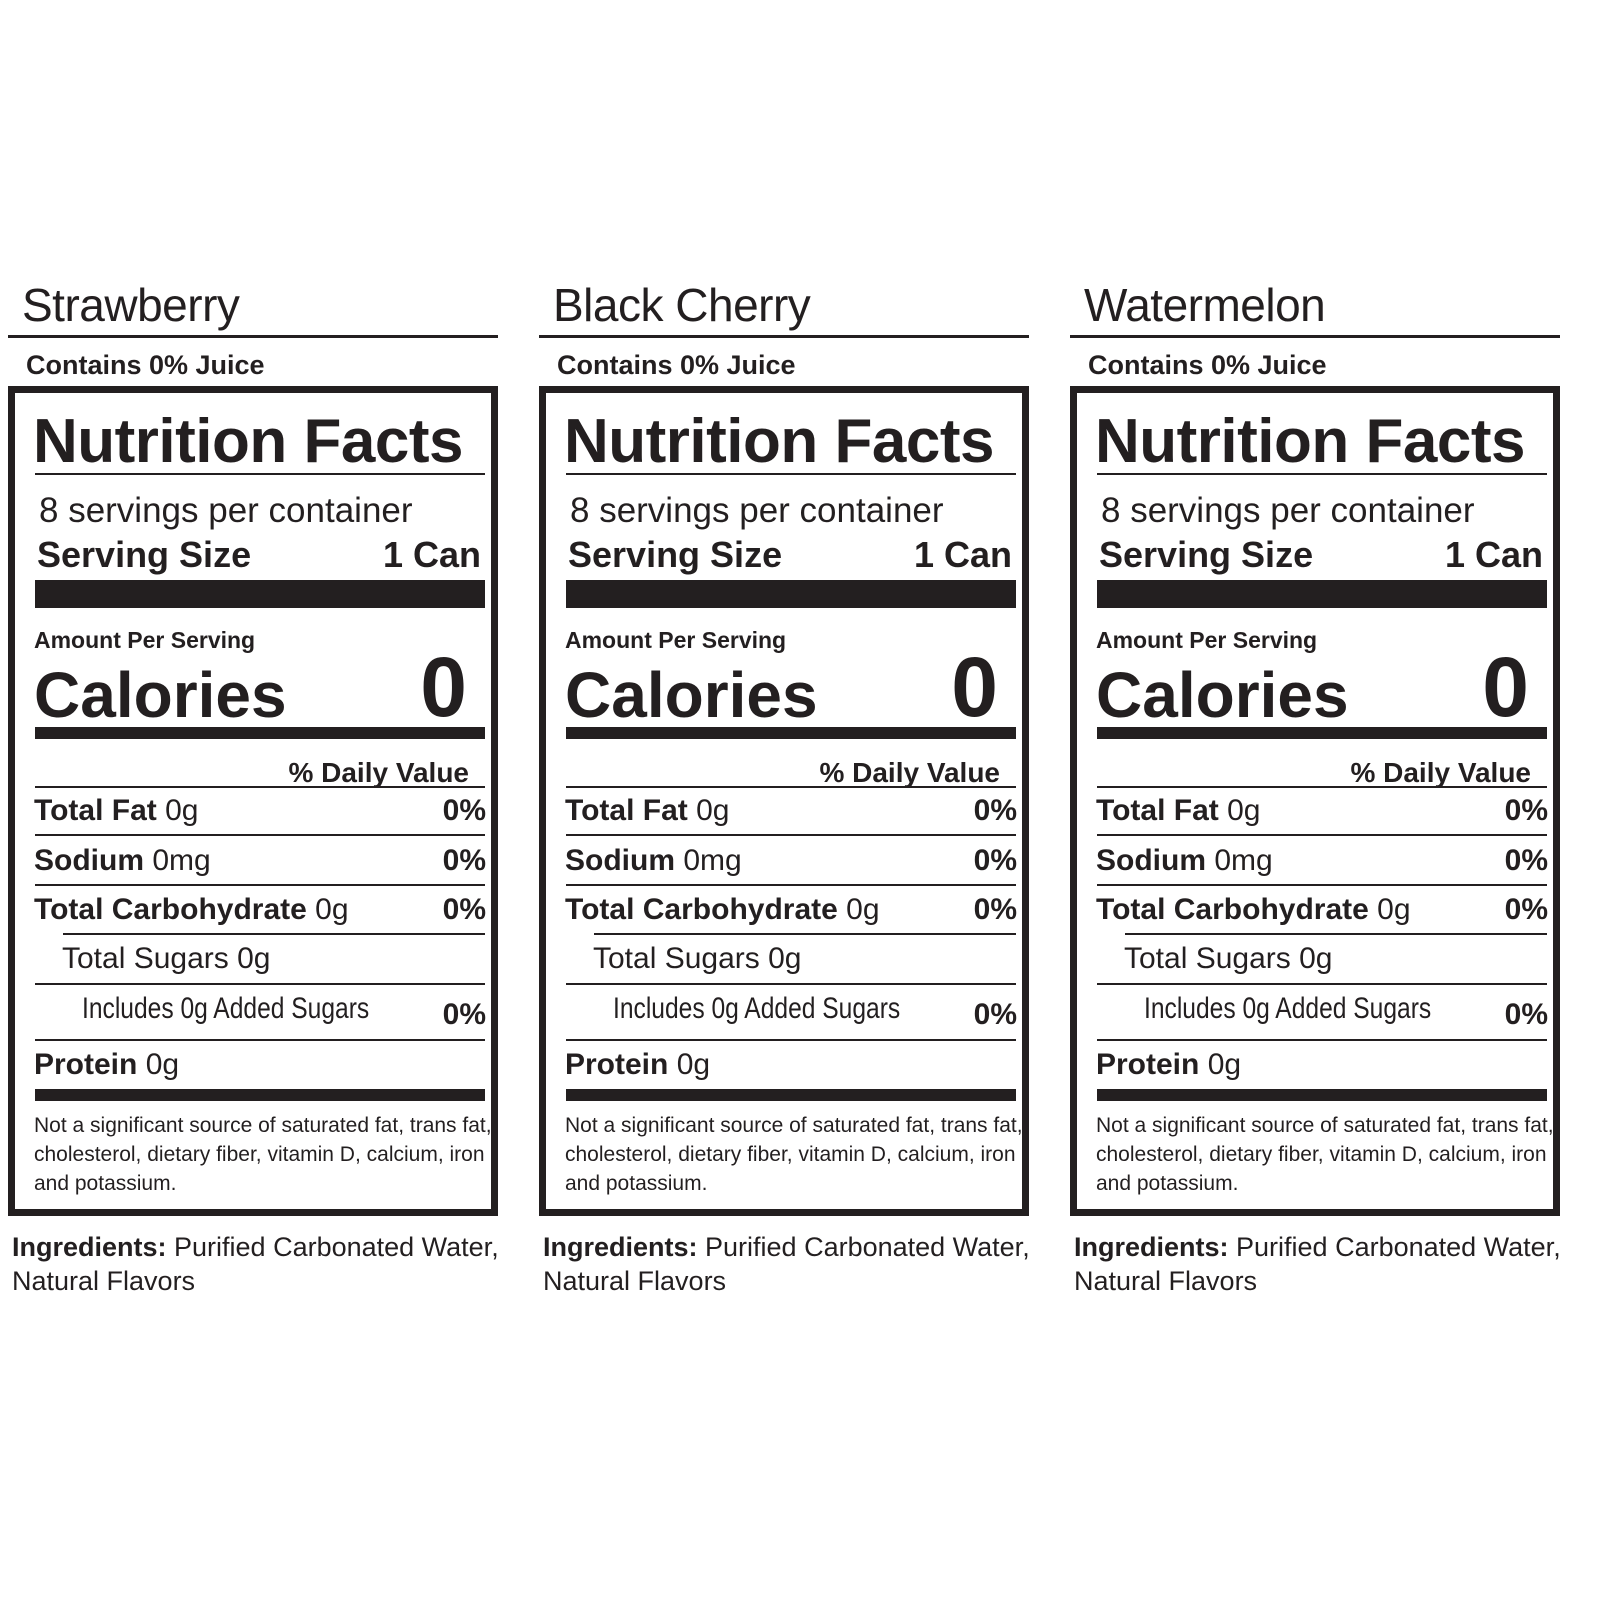 Image resolution: width=1600 pixels, height=1600 pixels. I want to click on nutrient-row: Total Fat 0g 0%, so click(1322, 811).